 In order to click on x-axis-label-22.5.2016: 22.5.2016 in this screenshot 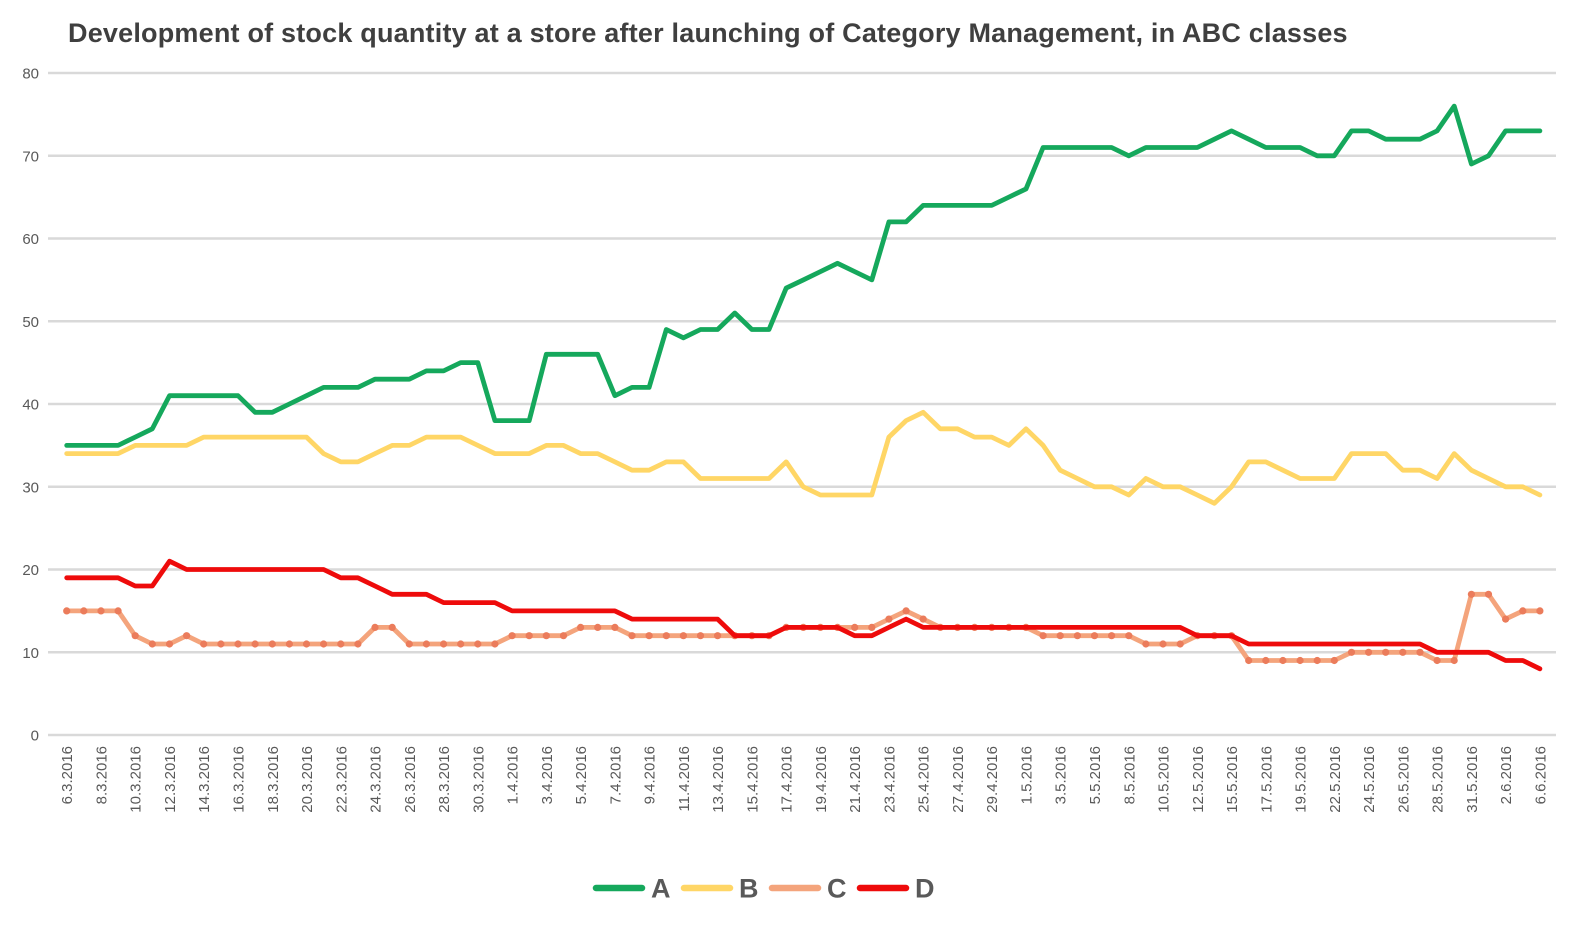, I will do `click(1335, 779)`.